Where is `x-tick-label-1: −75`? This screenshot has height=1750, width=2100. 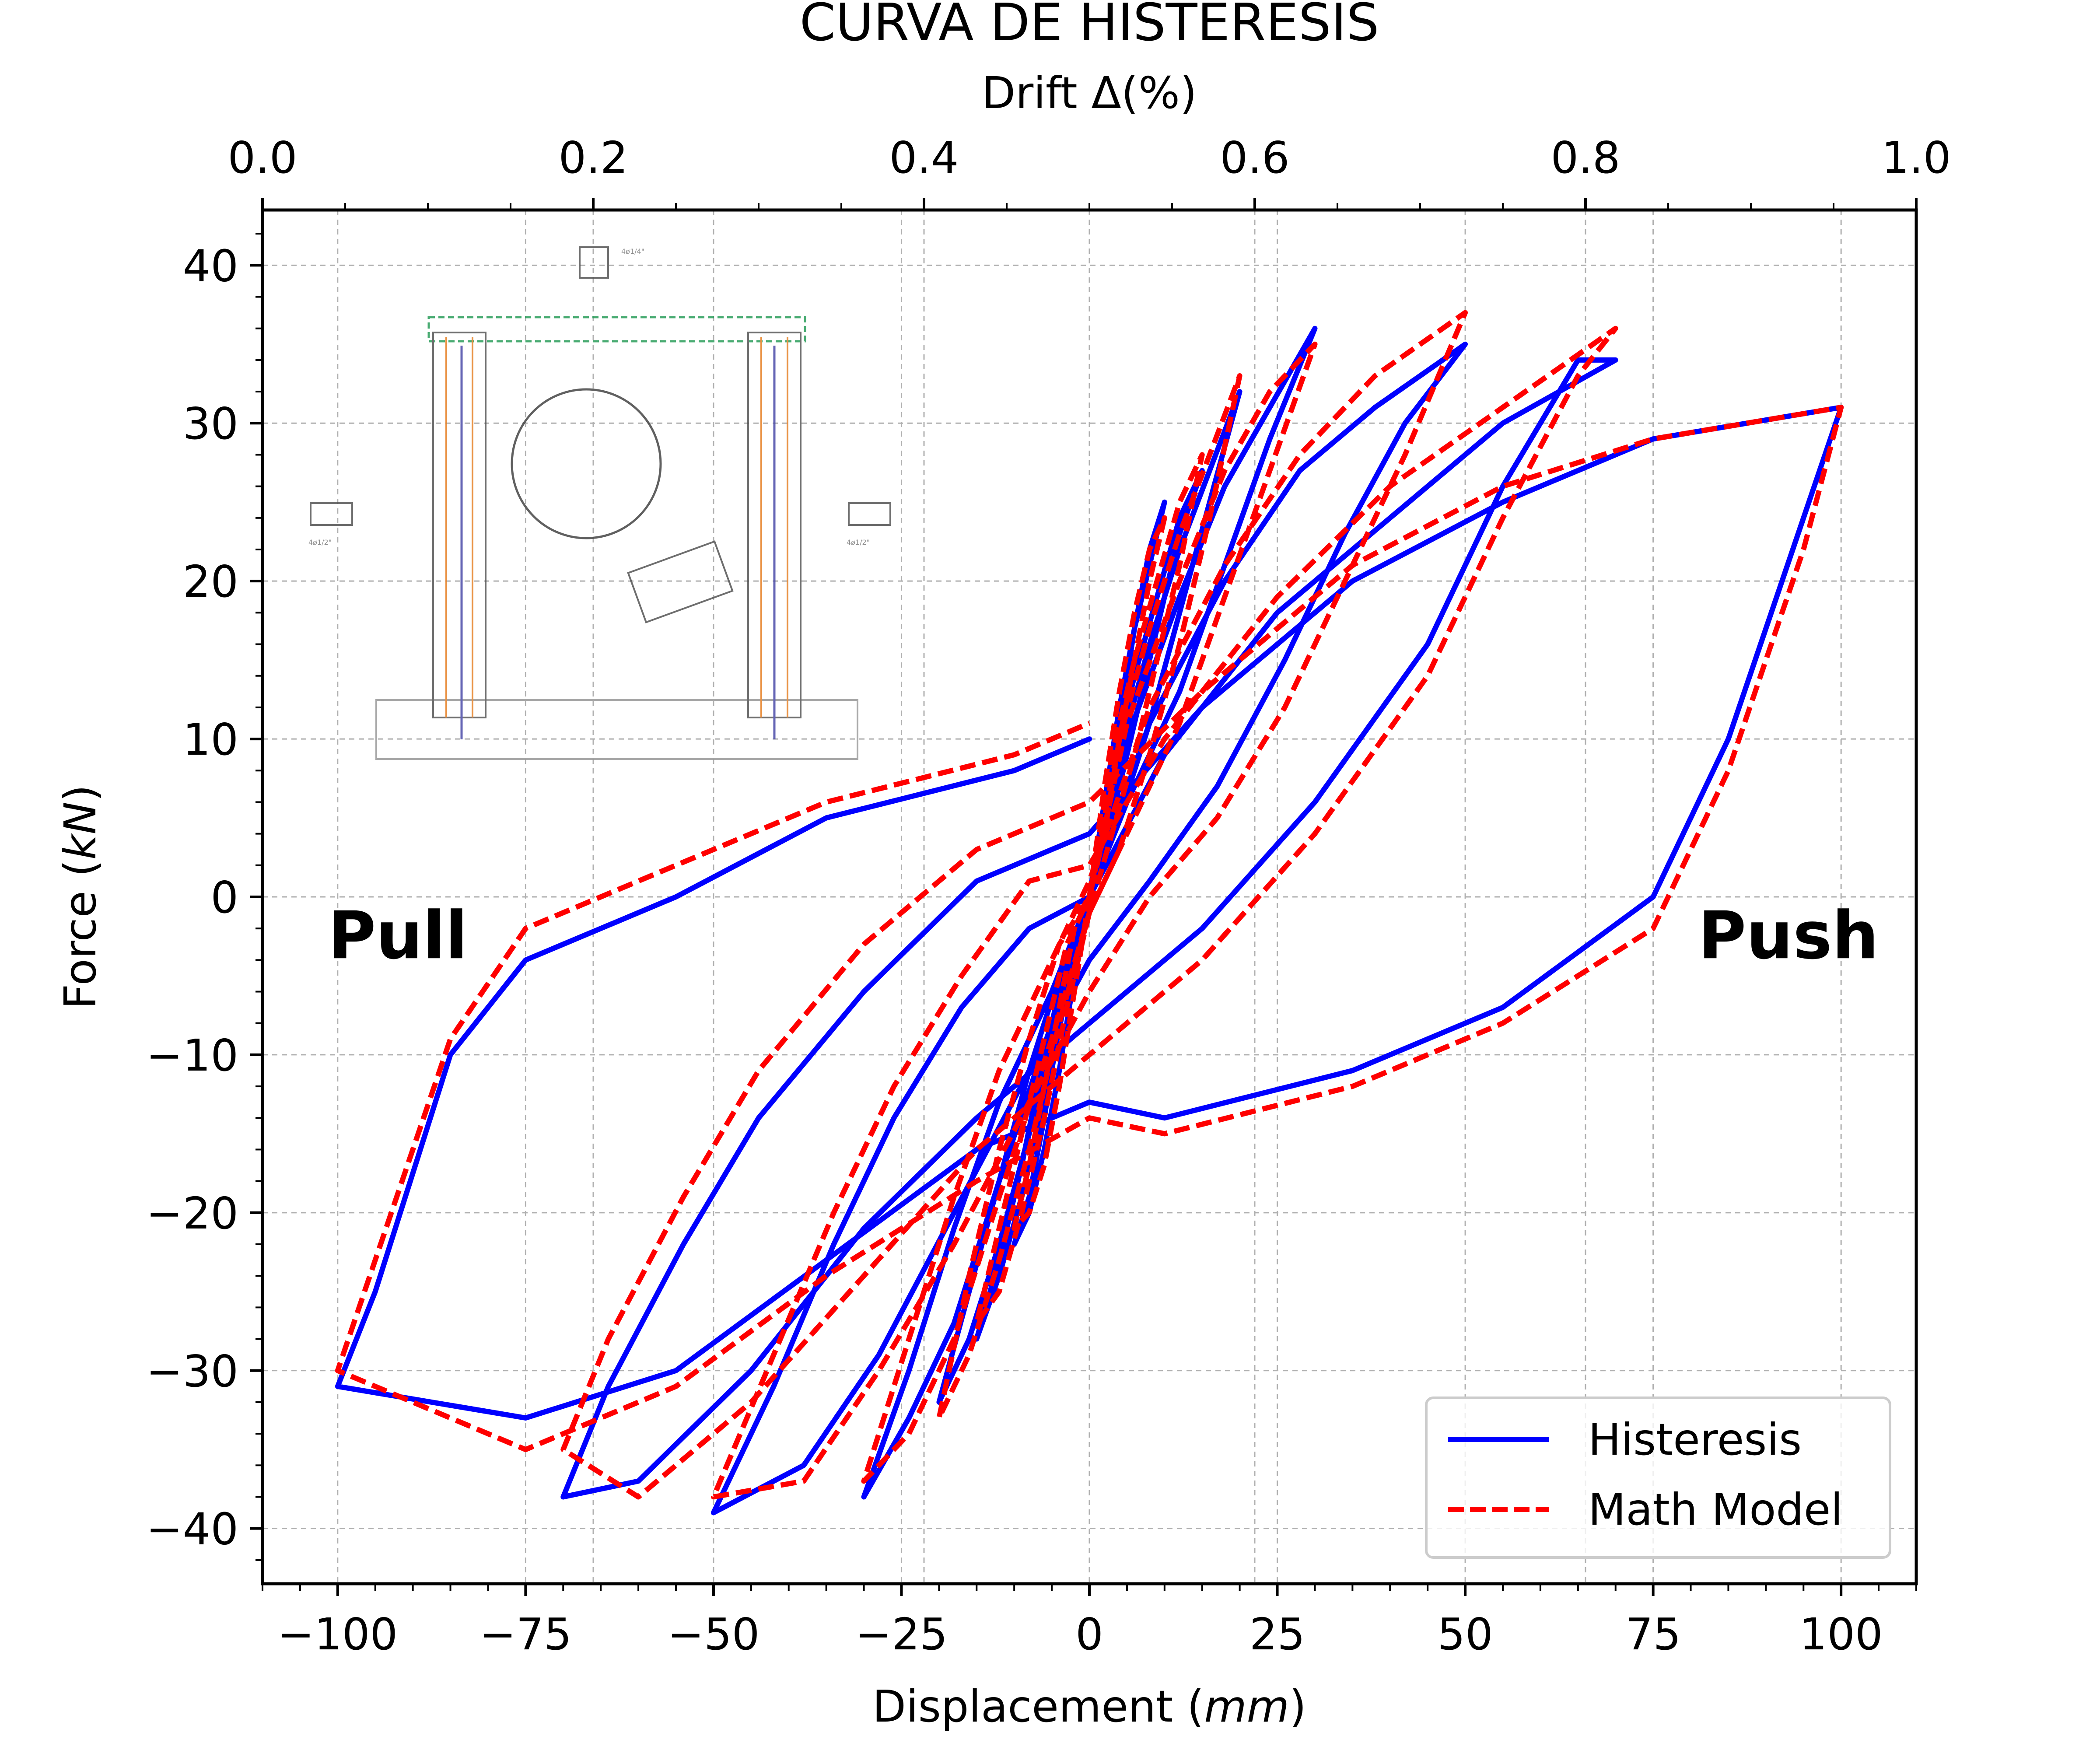
x-tick-label-1: −75 is located at coordinates (526, 1634).